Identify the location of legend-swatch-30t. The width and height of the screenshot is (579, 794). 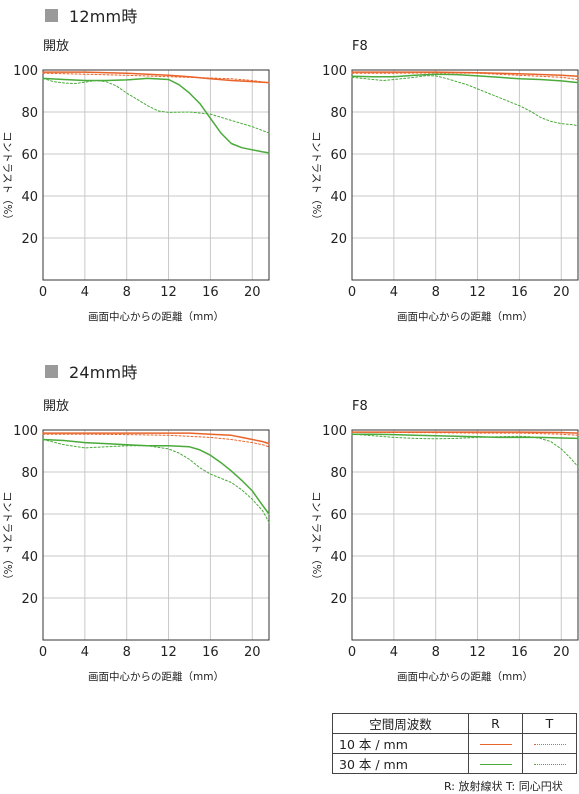
(549, 764).